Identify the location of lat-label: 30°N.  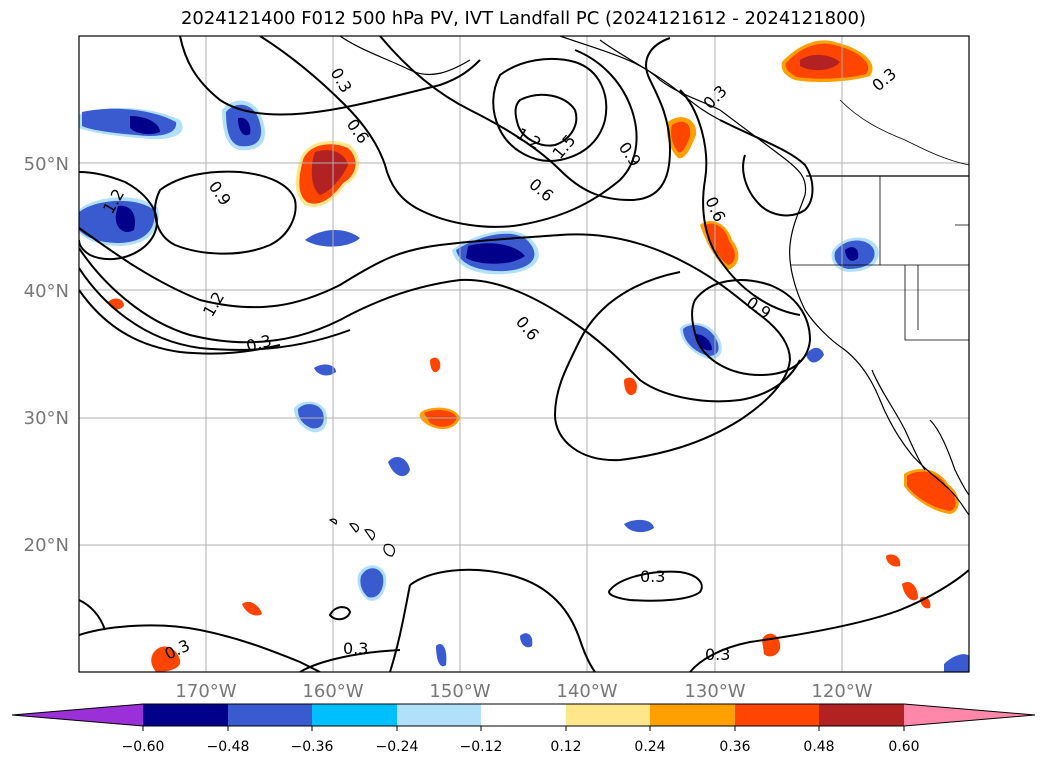
(46, 418).